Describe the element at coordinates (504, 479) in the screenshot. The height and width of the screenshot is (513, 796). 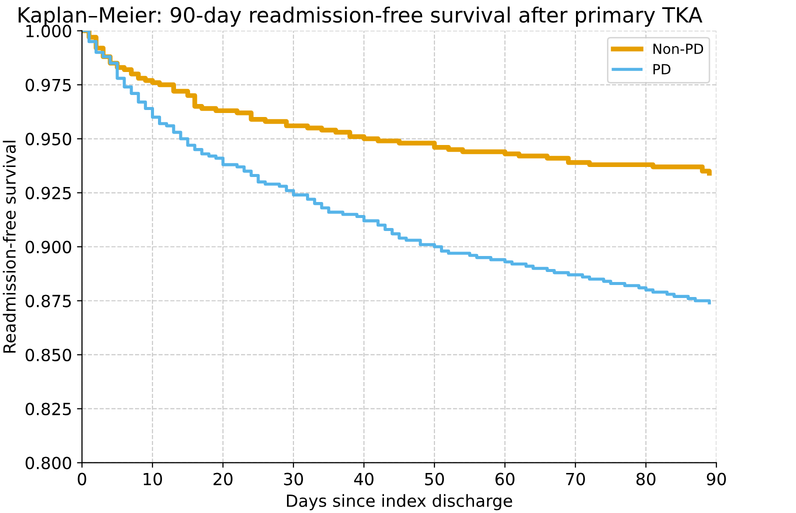
I see `x-tick-label: 60` at that location.